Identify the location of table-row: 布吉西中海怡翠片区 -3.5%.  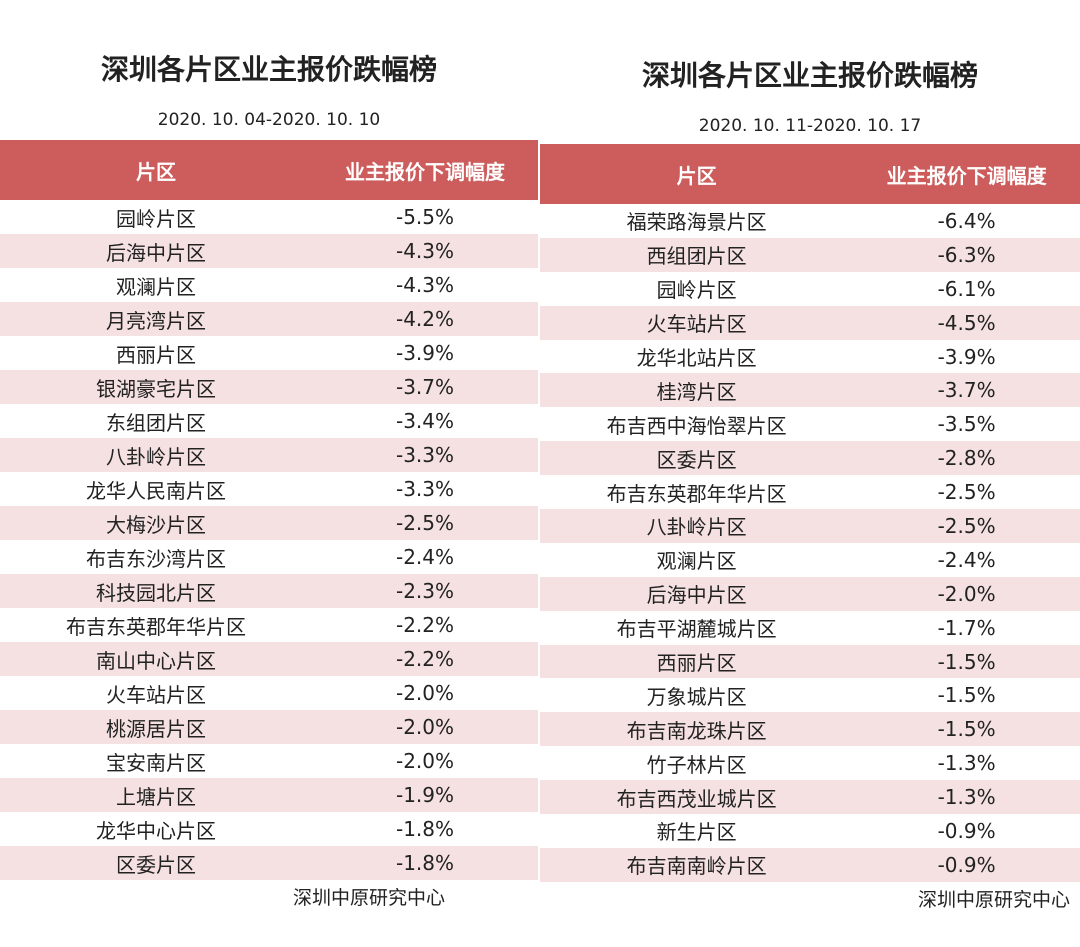
(810, 424).